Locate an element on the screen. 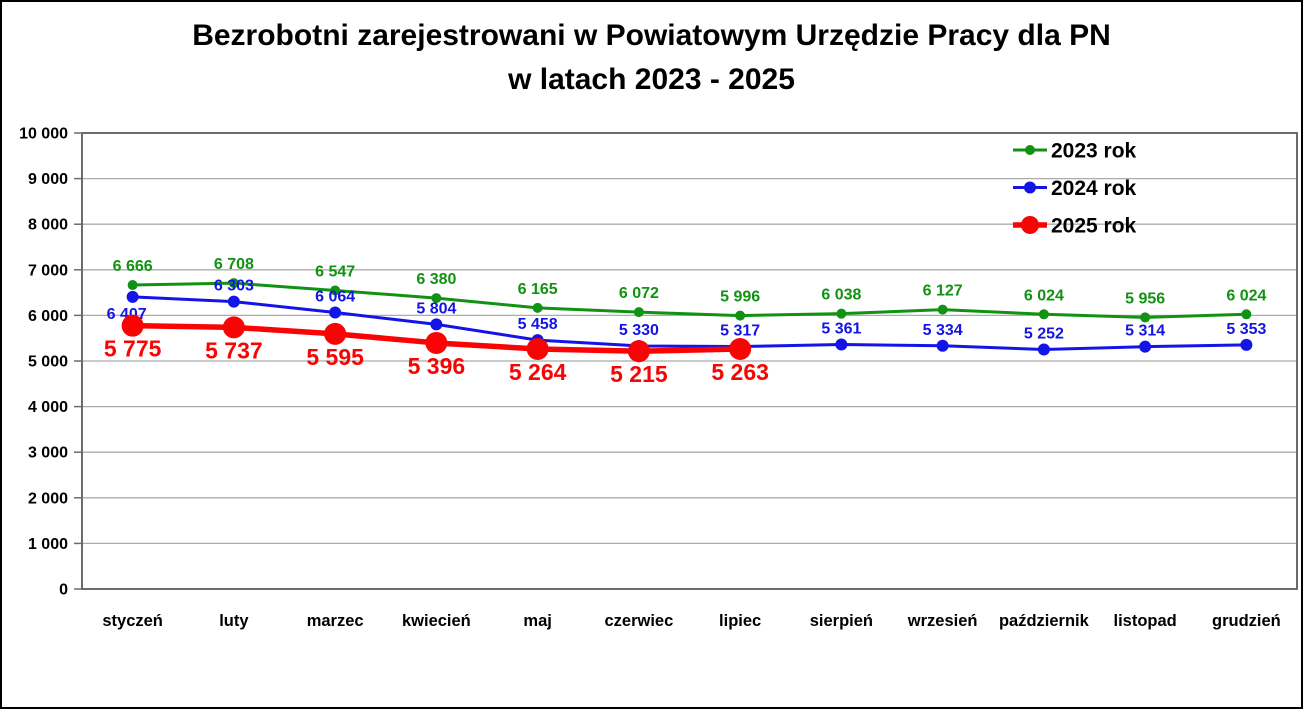 This screenshot has height=709, width=1303. data-label: 6 038 is located at coordinates (841, 295).